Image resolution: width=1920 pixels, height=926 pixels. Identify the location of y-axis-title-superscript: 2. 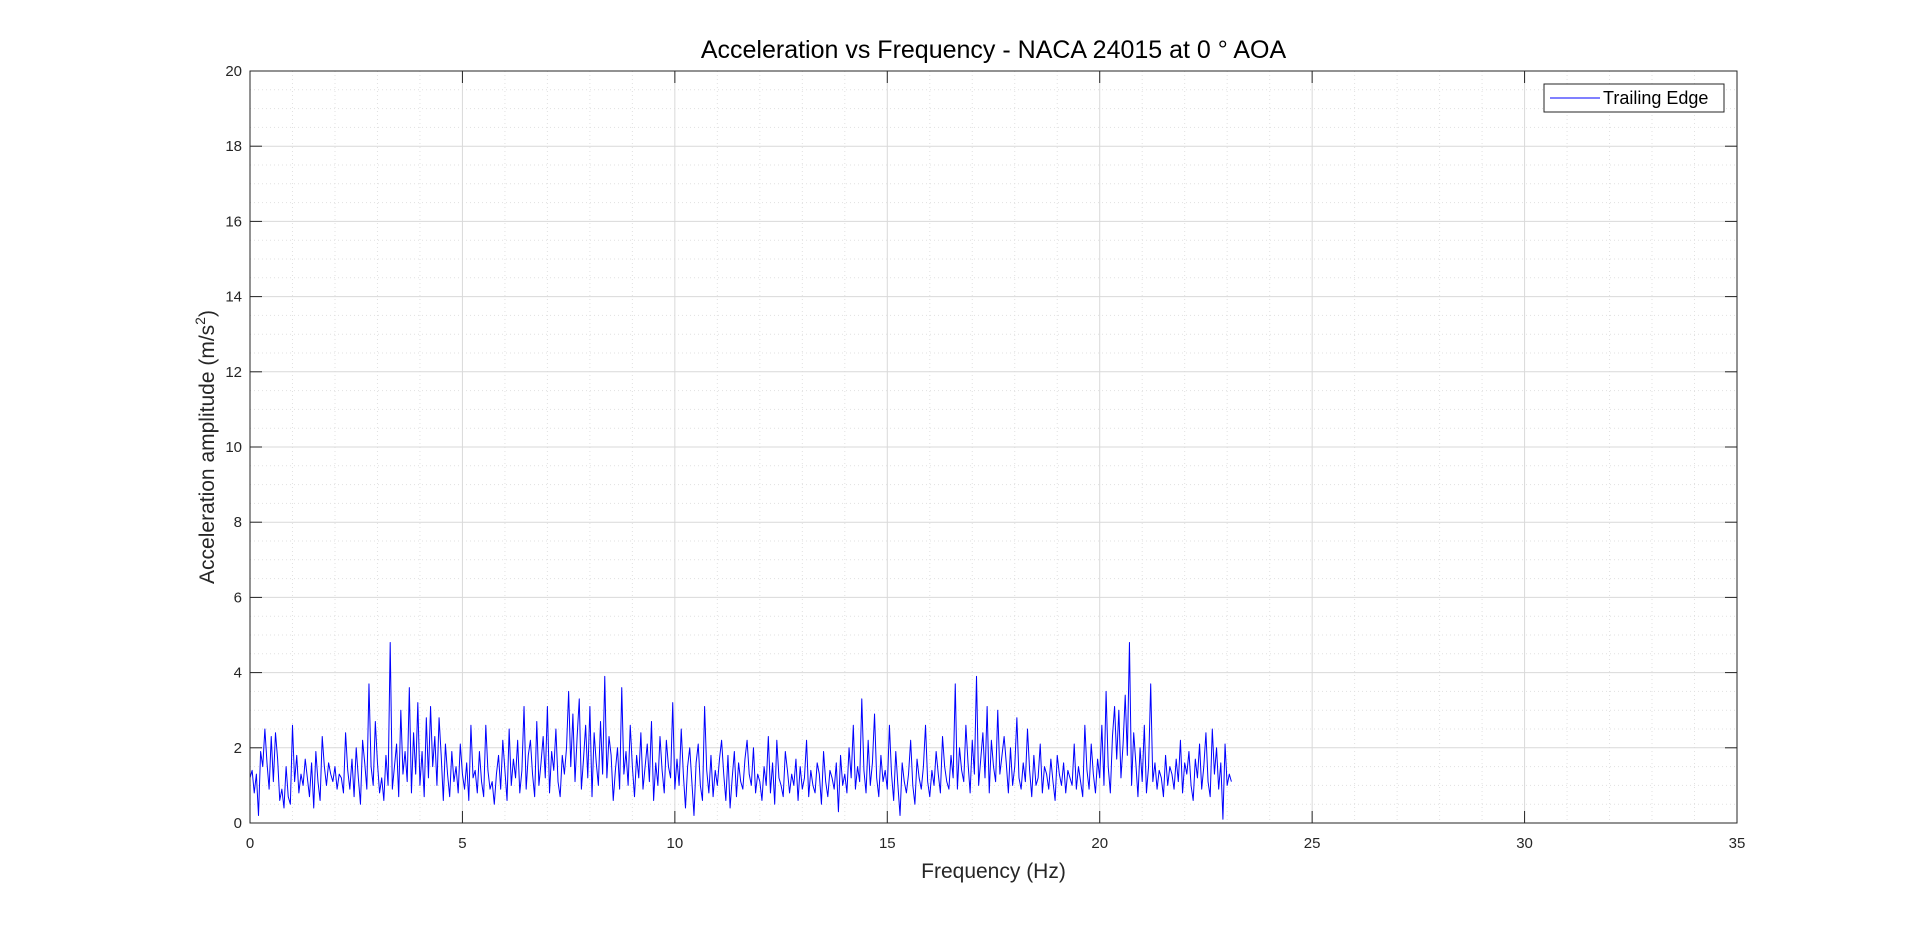
(200, 321).